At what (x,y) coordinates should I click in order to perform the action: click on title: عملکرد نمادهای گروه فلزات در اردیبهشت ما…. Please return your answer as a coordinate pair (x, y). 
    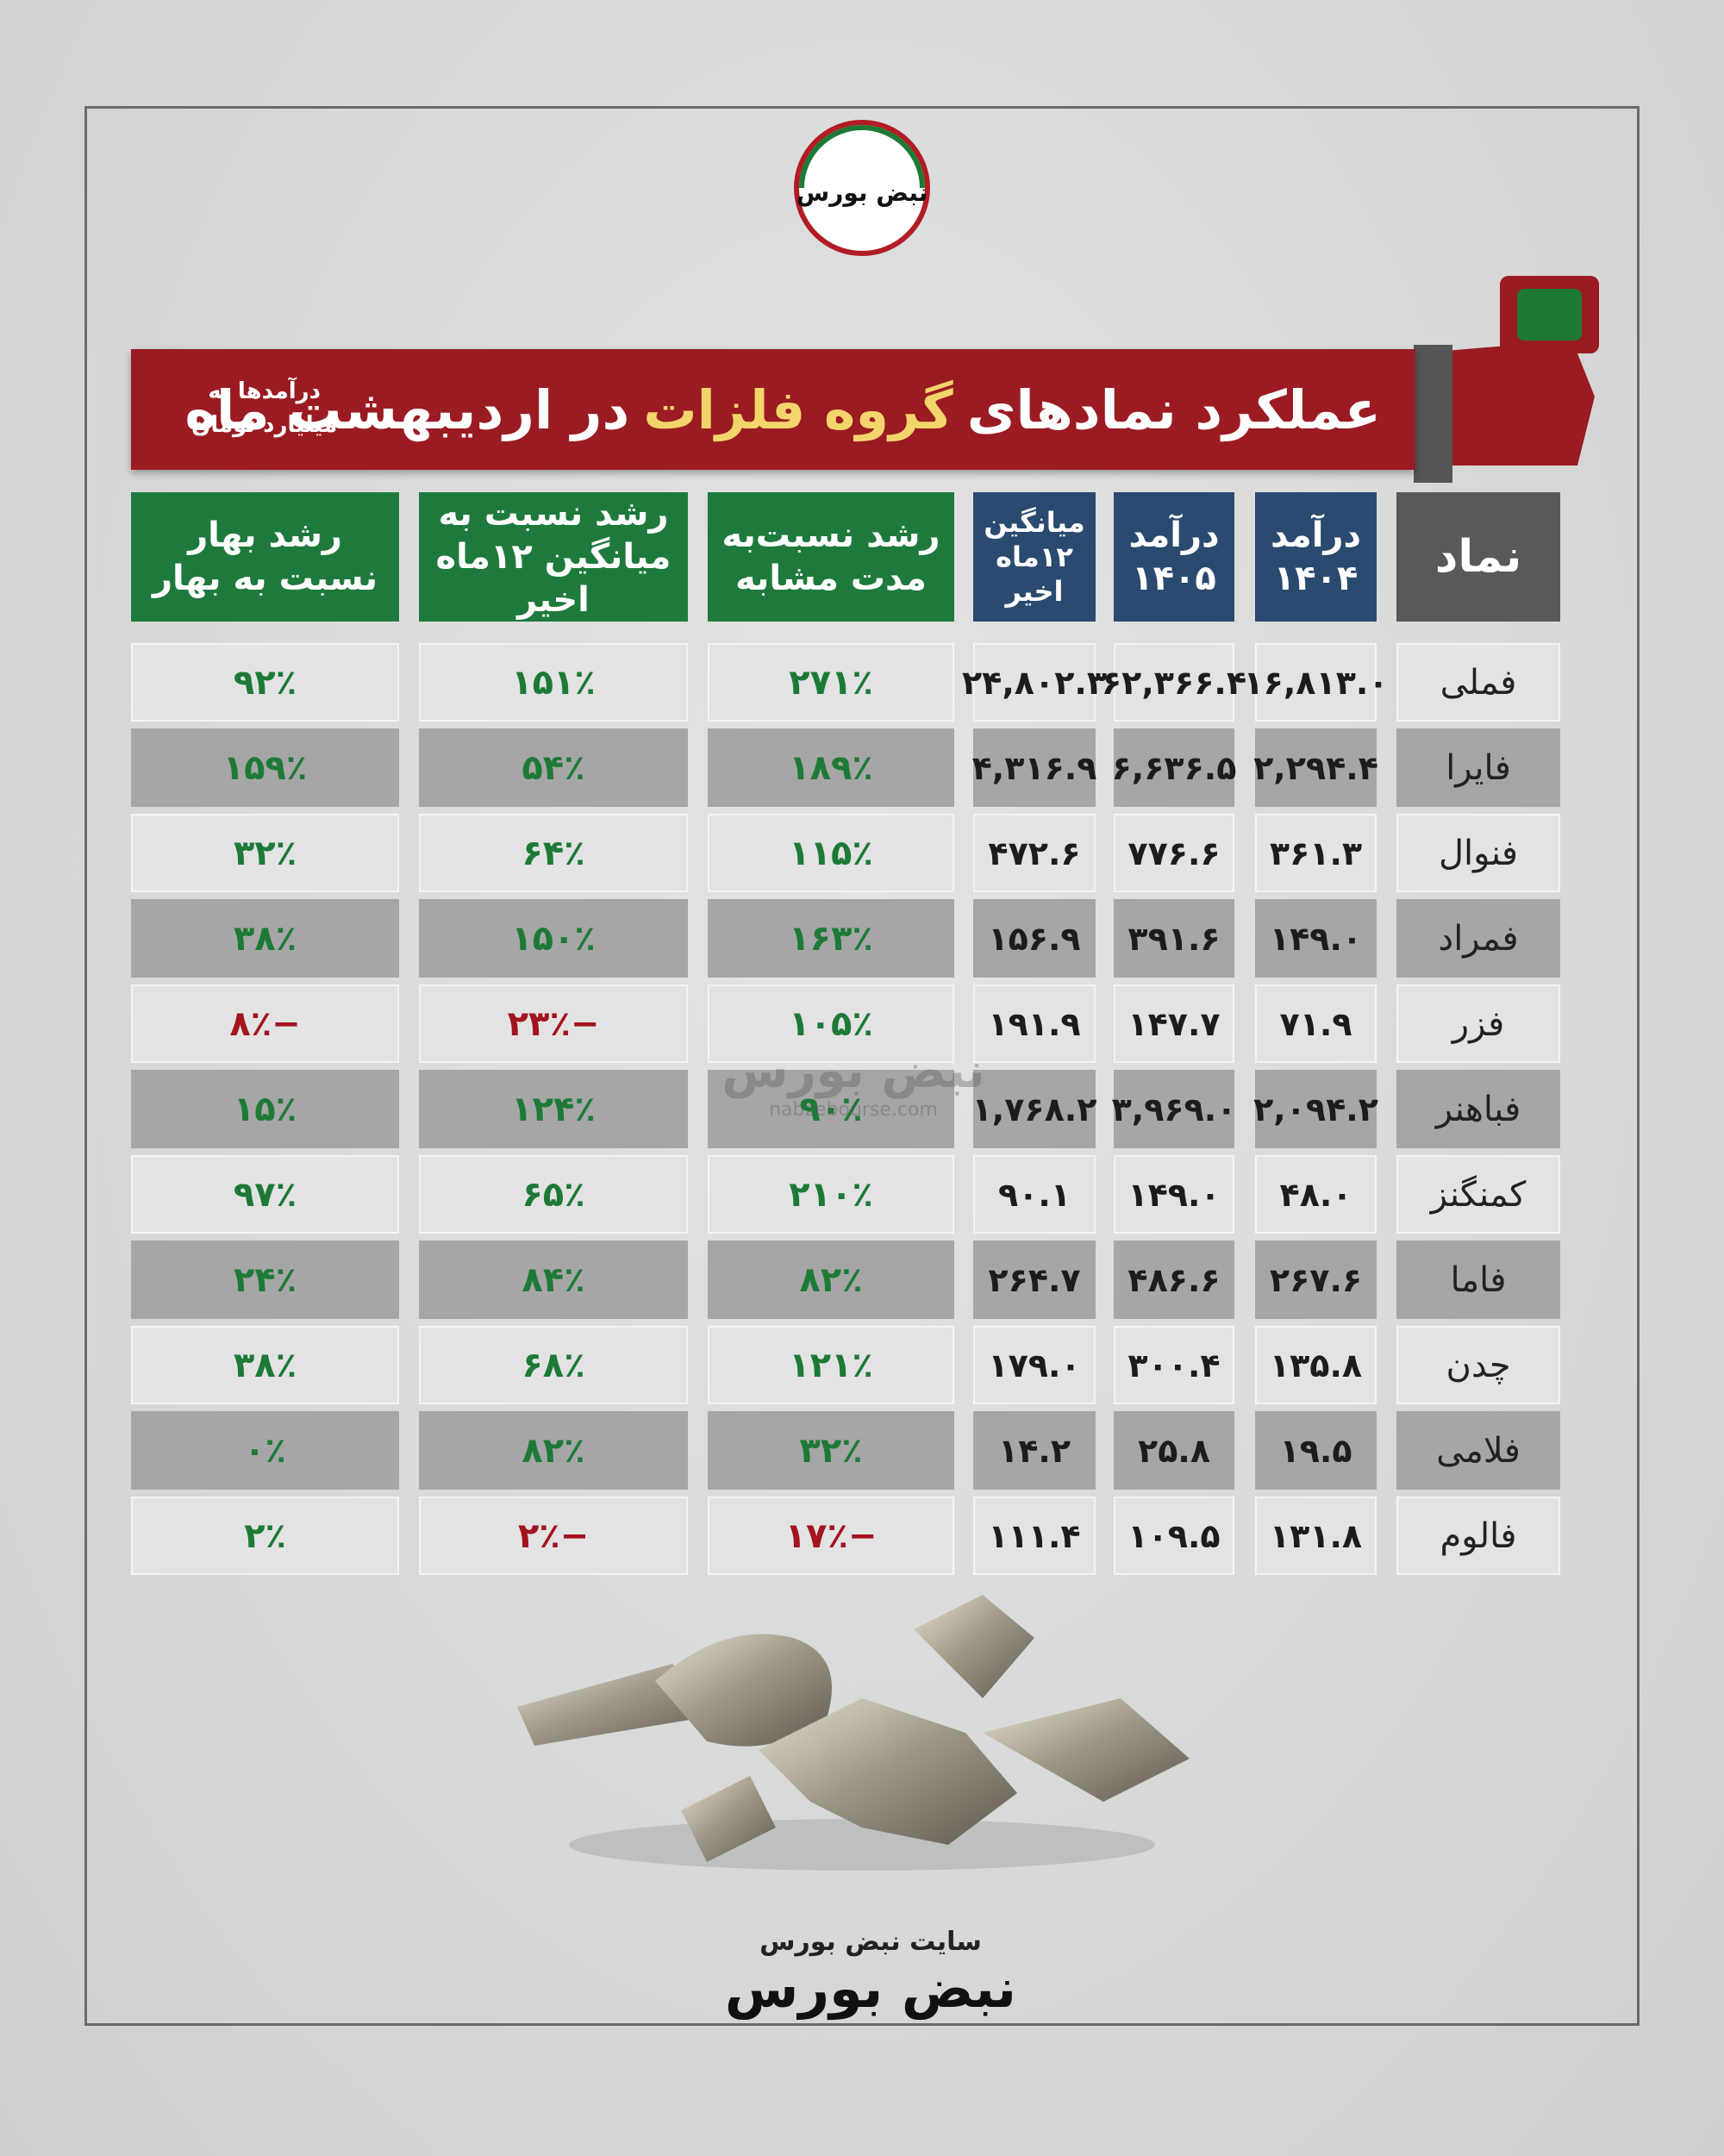
    Looking at the image, I should click on (782, 409).